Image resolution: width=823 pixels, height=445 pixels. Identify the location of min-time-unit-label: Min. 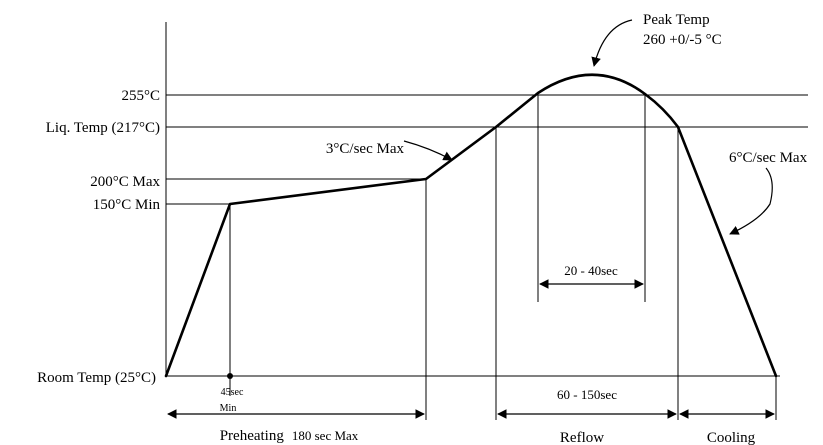
(228, 408).